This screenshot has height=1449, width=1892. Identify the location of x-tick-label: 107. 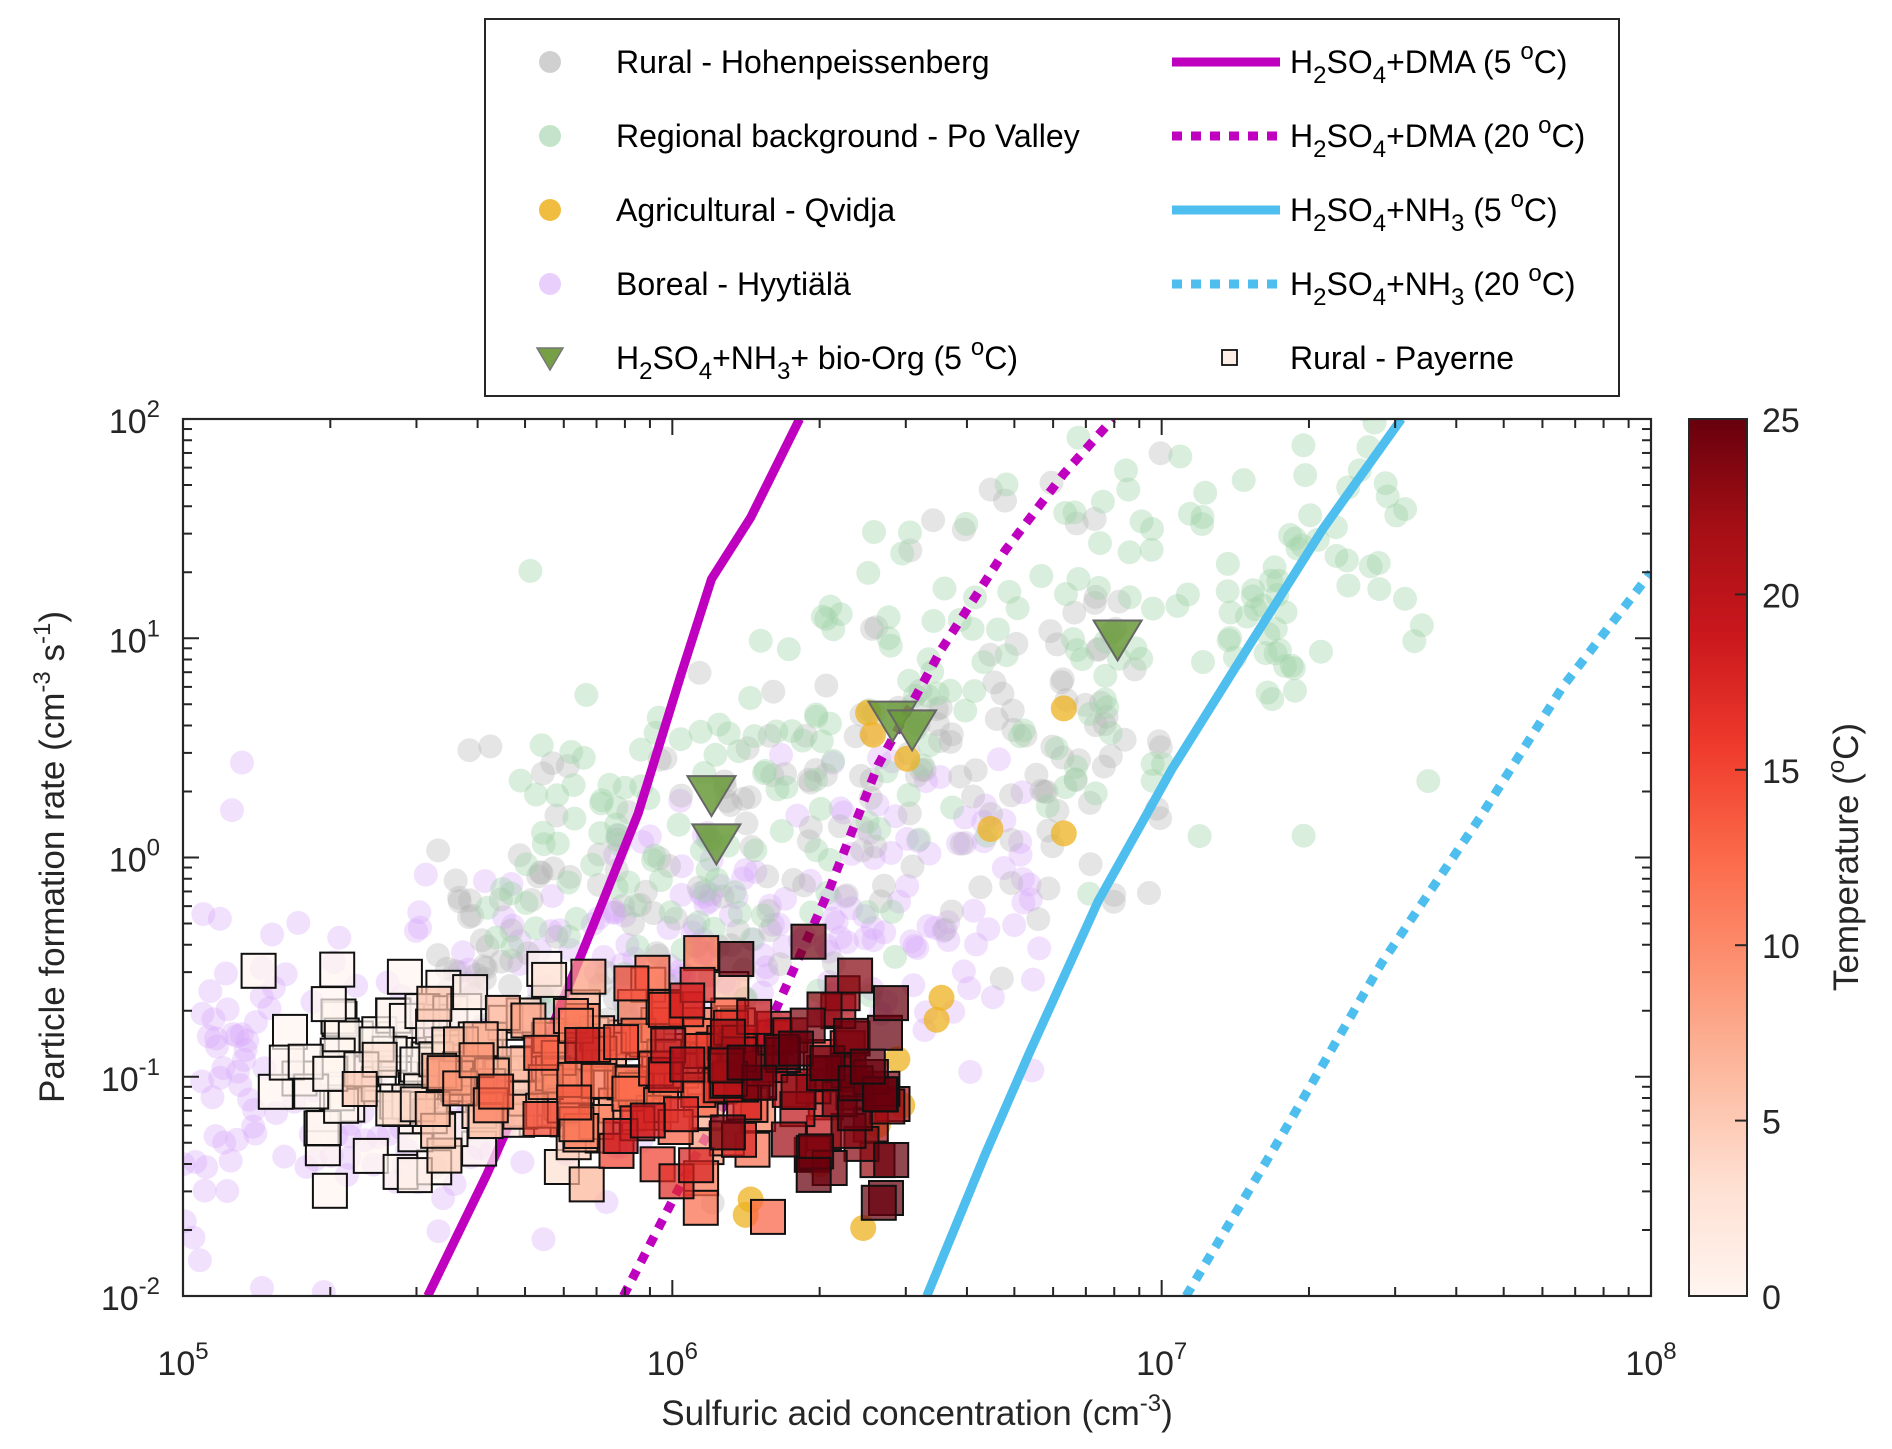
(1161, 1360).